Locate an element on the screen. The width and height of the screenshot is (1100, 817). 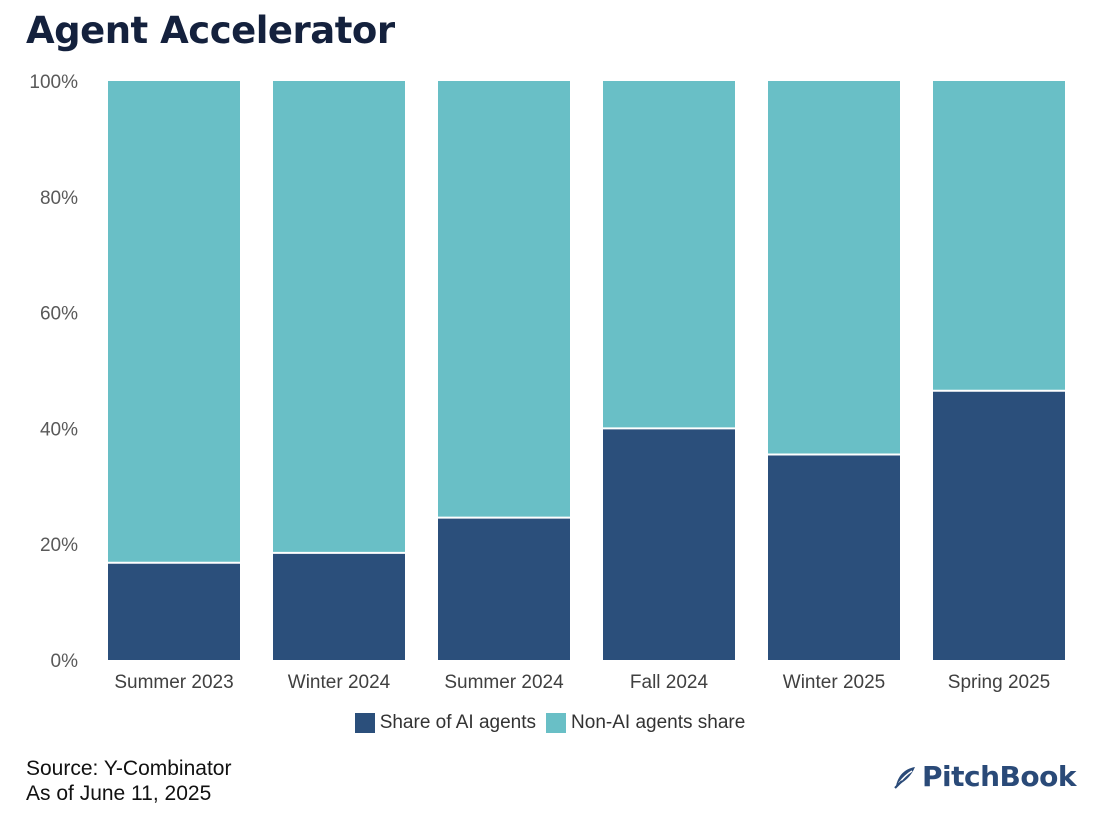
x-category-label: Summer 2023 is located at coordinates (173, 682).